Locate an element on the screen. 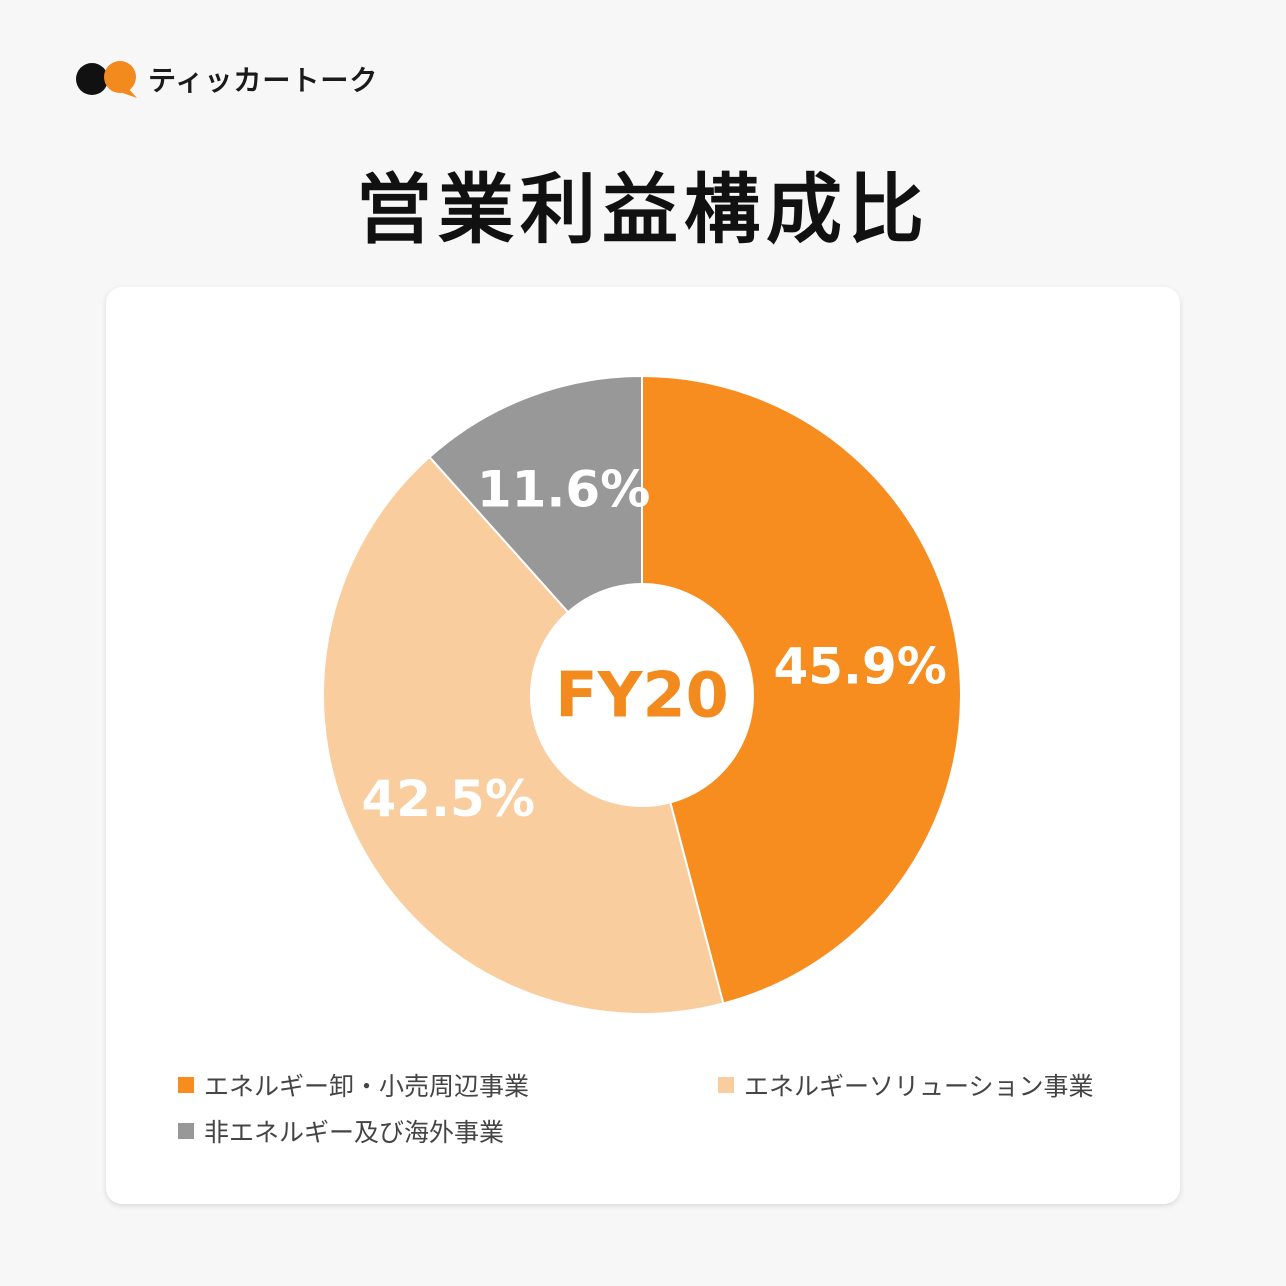 Image resolution: width=1286 pixels, height=1286 pixels. data-label-energy-wholesale-retail: 45.9% is located at coordinates (859, 667).